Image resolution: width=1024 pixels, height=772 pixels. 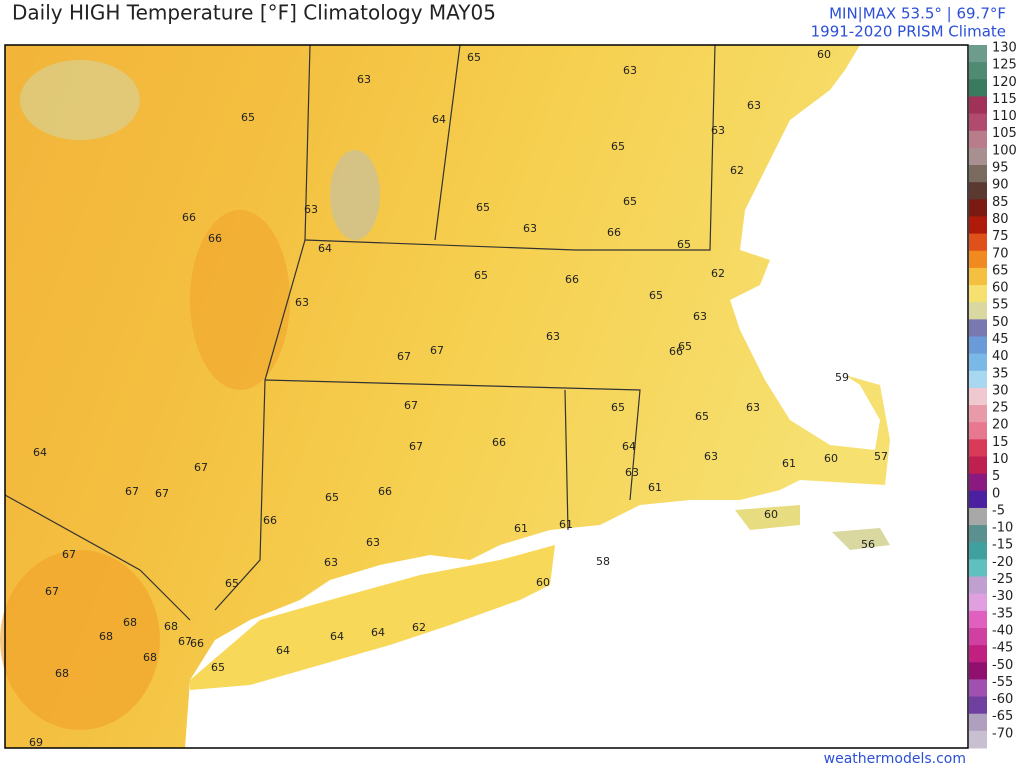 What do you see at coordinates (1004, 82) in the screenshot?
I see `colorbar-tick-label: 120` at bounding box center [1004, 82].